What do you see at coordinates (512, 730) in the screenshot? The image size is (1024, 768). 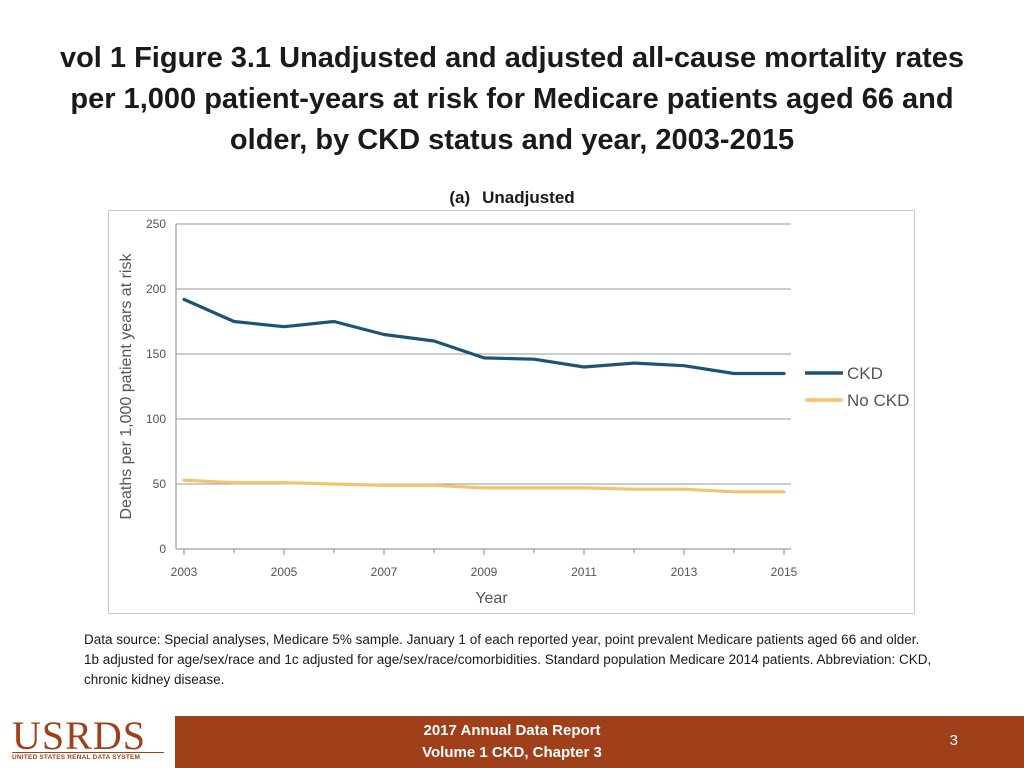 I see `footer-line-1: 2017 Annual Data Report` at bounding box center [512, 730].